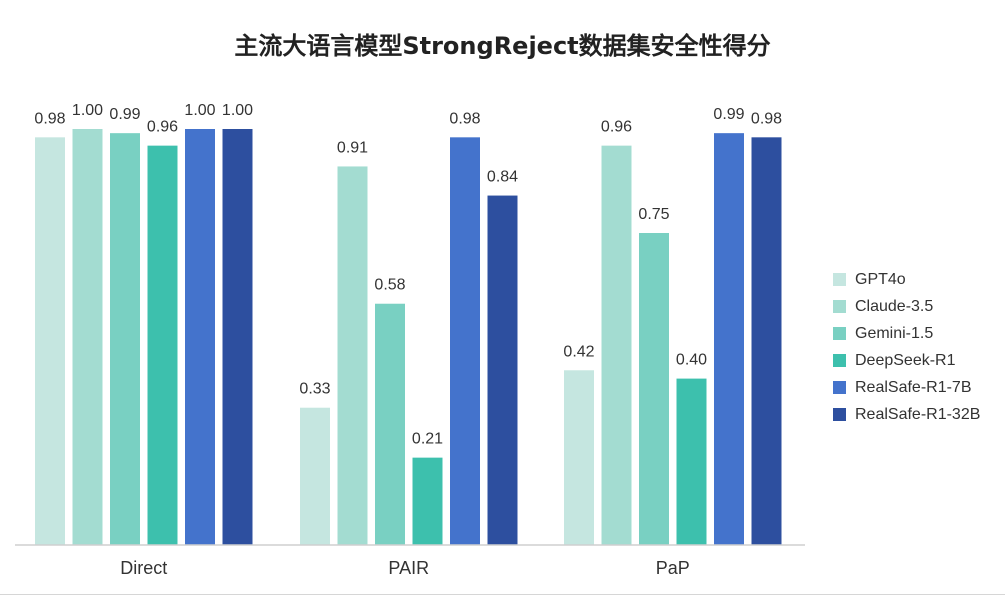 The width and height of the screenshot is (1005, 598). Describe the element at coordinates (314, 389) in the screenshot. I see `data-label: 0.33` at that location.